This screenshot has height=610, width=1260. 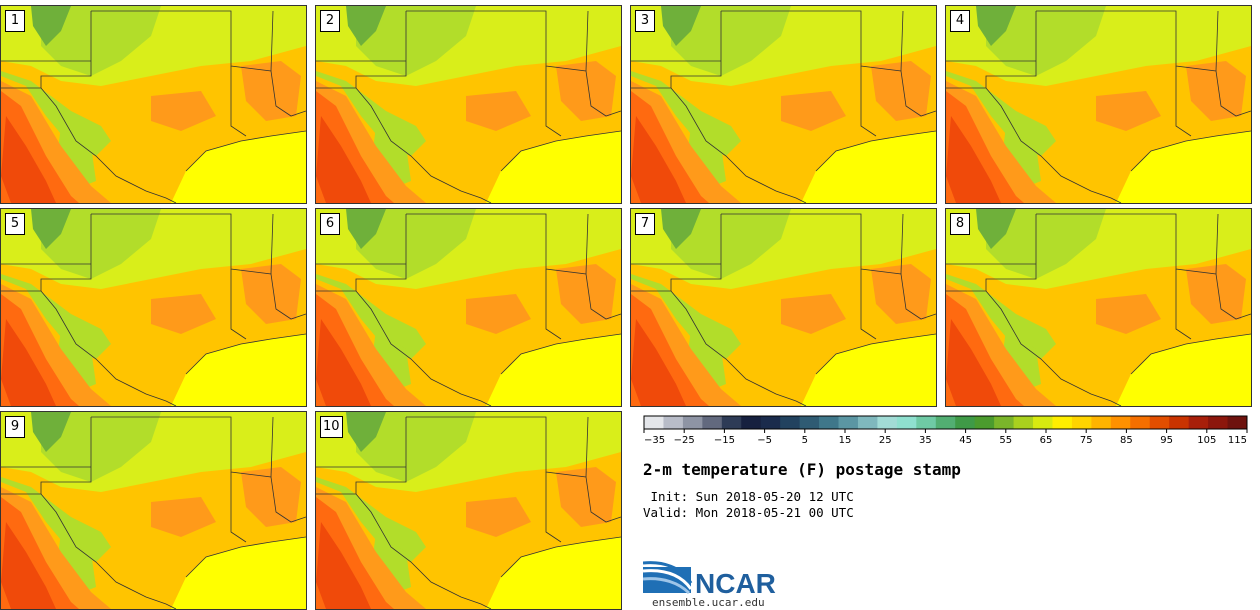 I want to click on panel-number-label: 1, so click(x=15, y=21).